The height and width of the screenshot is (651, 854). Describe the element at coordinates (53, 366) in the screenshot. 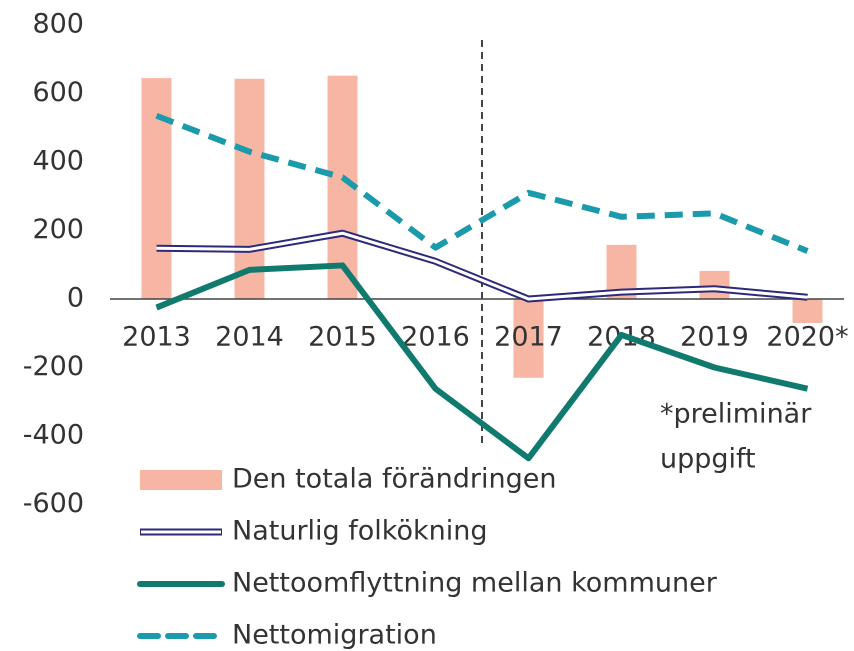

I see `y-tick-label: -200` at that location.